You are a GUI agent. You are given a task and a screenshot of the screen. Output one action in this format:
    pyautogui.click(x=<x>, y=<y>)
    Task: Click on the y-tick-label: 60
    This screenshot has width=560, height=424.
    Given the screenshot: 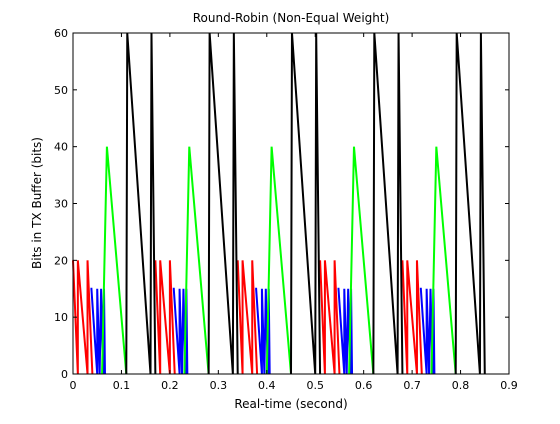 What is the action you would take?
    pyautogui.click(x=61, y=33)
    